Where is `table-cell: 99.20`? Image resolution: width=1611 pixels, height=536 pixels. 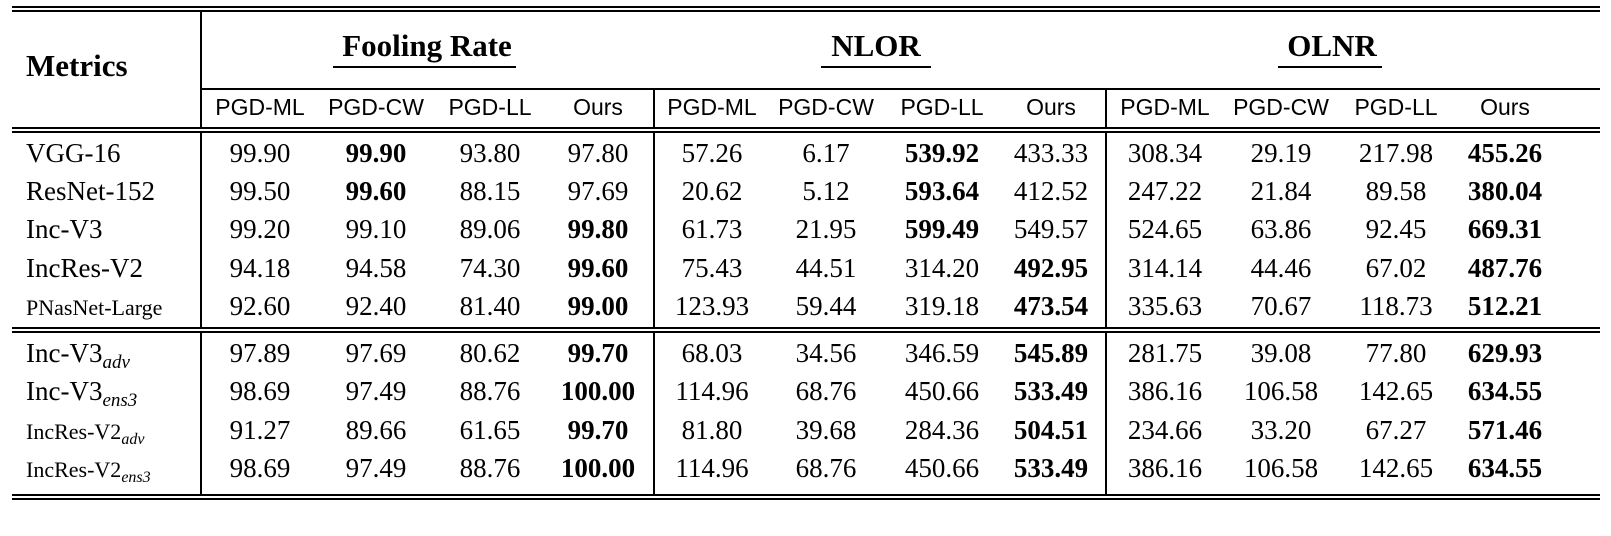
table-cell: 99.20 is located at coordinates (260, 229).